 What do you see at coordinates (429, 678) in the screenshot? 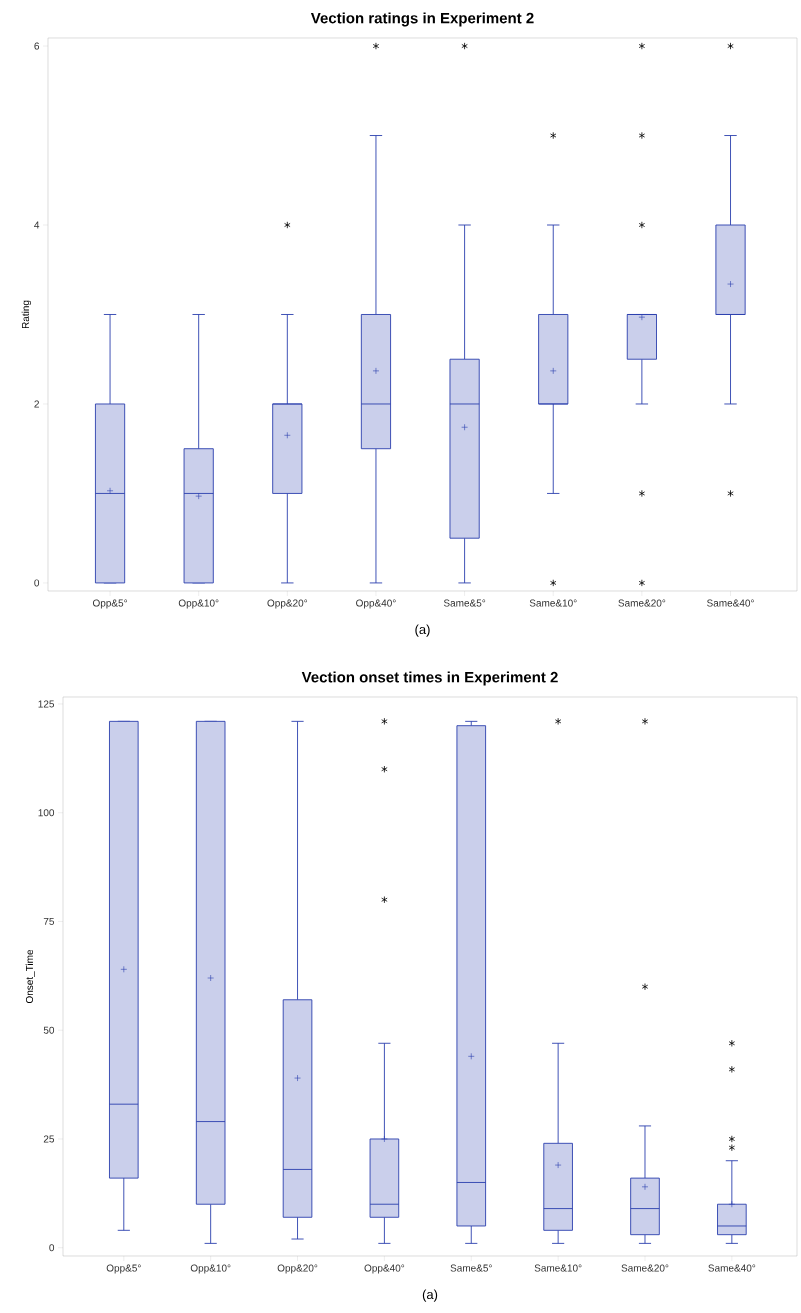
I see `chart-title: Vection onset times in Experiment 2` at bounding box center [429, 678].